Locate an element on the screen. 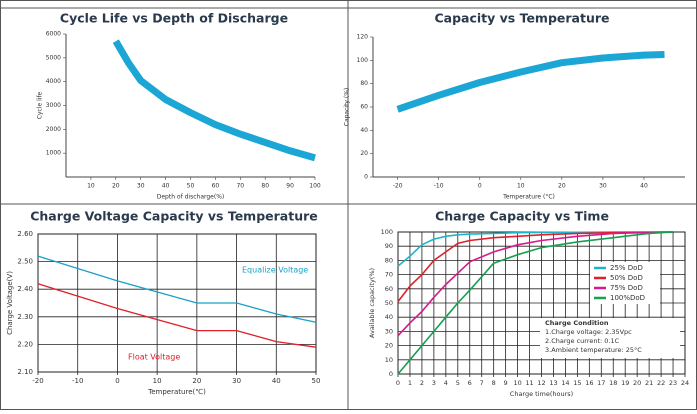 The width and height of the screenshot is (697, 414). series-label: Equalize Voltage is located at coordinates (275, 270).